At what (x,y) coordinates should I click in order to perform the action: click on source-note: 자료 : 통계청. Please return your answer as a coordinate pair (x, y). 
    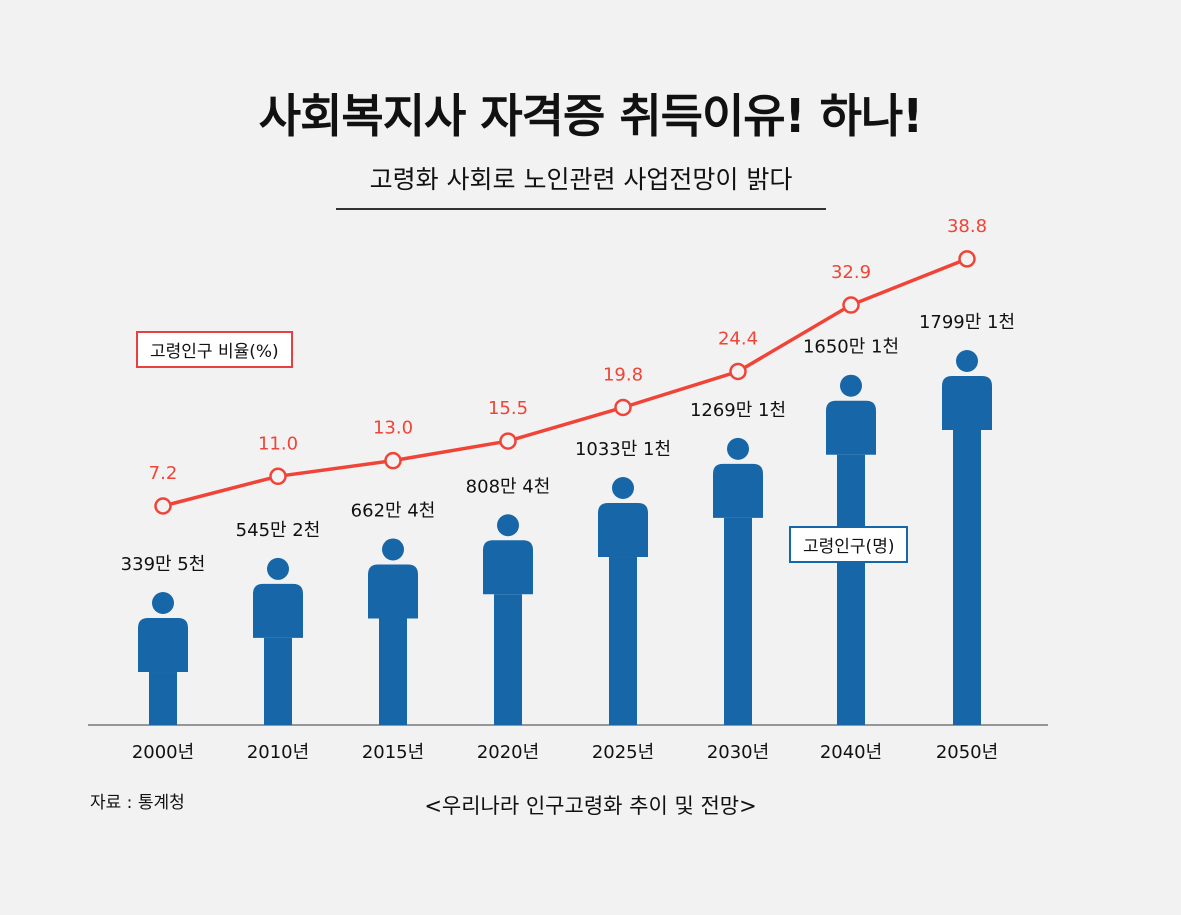
    Looking at the image, I should click on (137, 803).